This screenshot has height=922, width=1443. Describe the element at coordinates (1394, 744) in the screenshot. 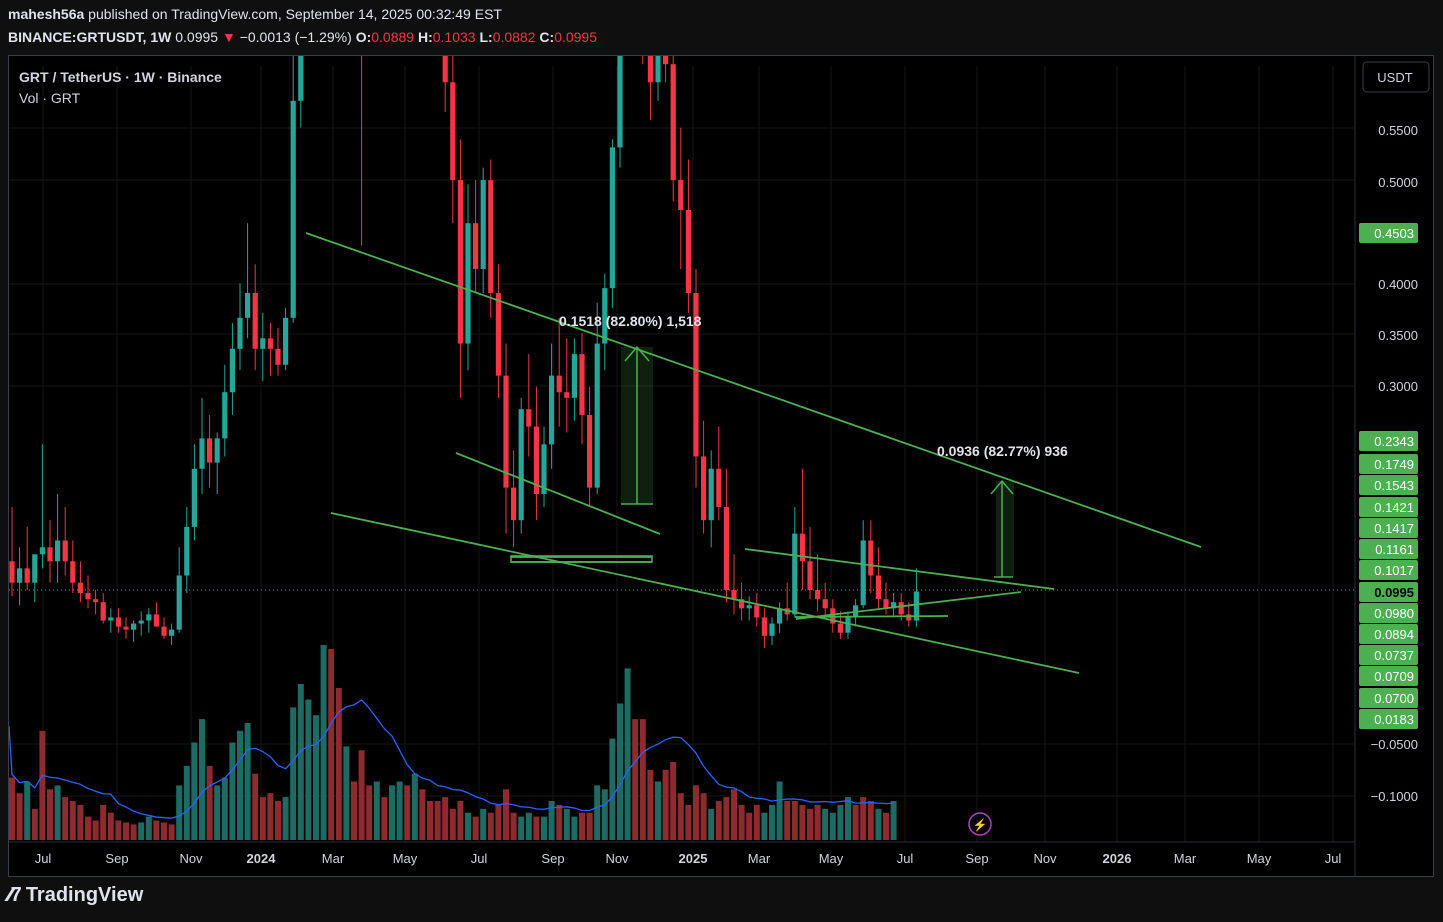

I see `y-tick-label: −0.0500` at that location.